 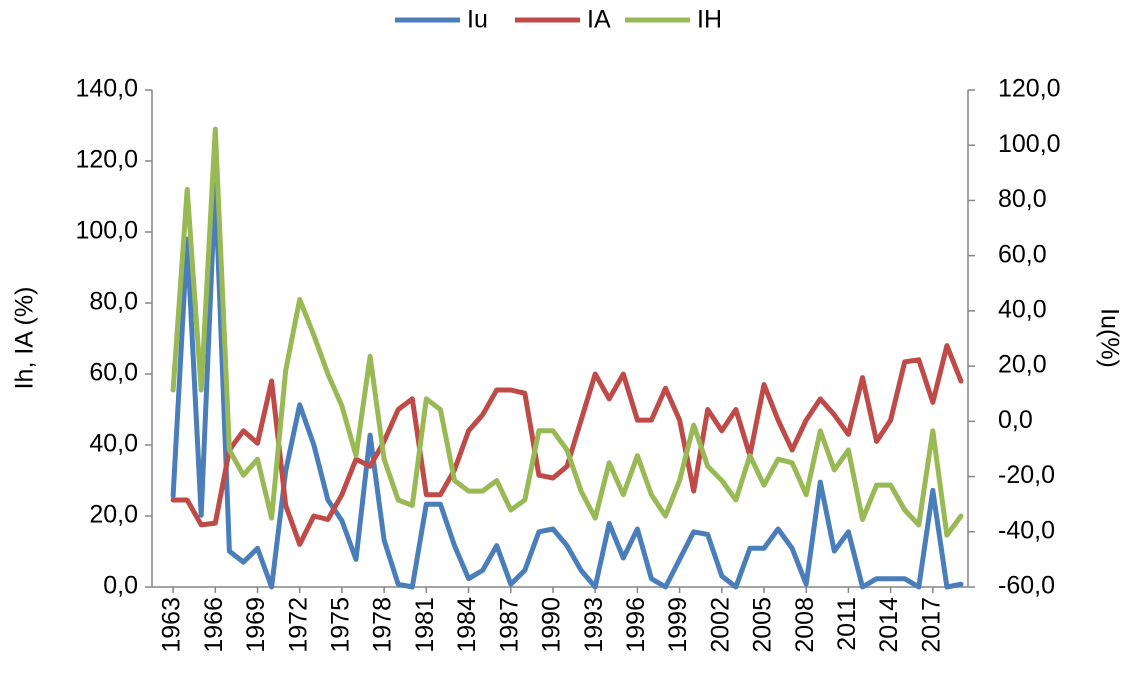 I want to click on y-tick-label: 120,0, so click(x=106, y=160).